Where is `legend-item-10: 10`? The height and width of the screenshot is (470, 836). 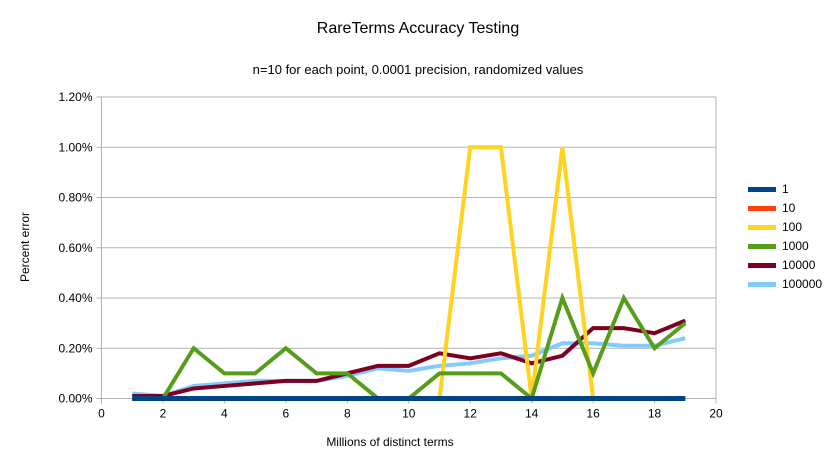 legend-item-10: 10 is located at coordinates (785, 208).